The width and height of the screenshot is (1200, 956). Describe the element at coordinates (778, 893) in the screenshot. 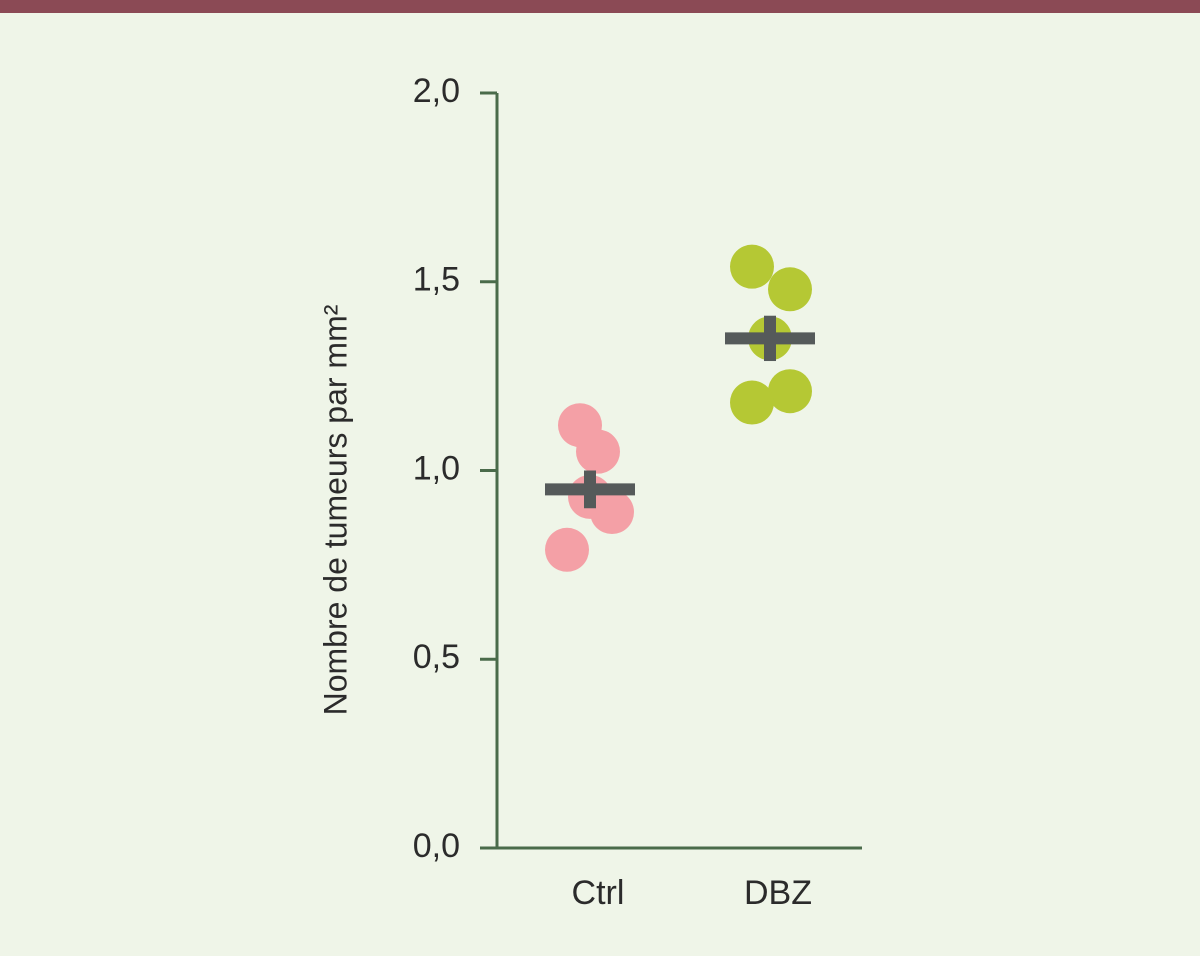

I see `x-tick-label: DBZ` at that location.